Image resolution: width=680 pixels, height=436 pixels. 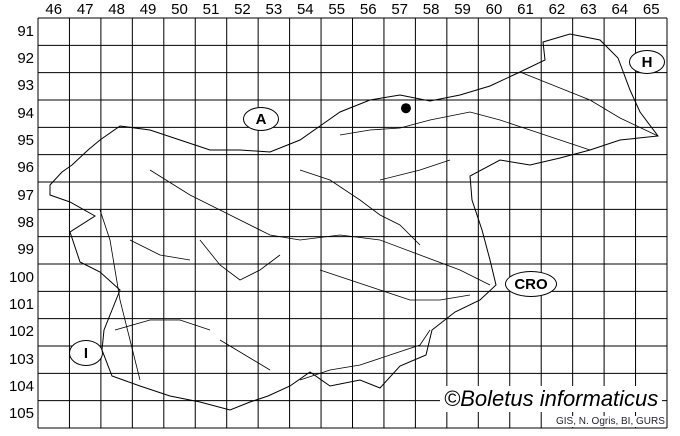 I want to click on row-label: 102, so click(x=21, y=332).